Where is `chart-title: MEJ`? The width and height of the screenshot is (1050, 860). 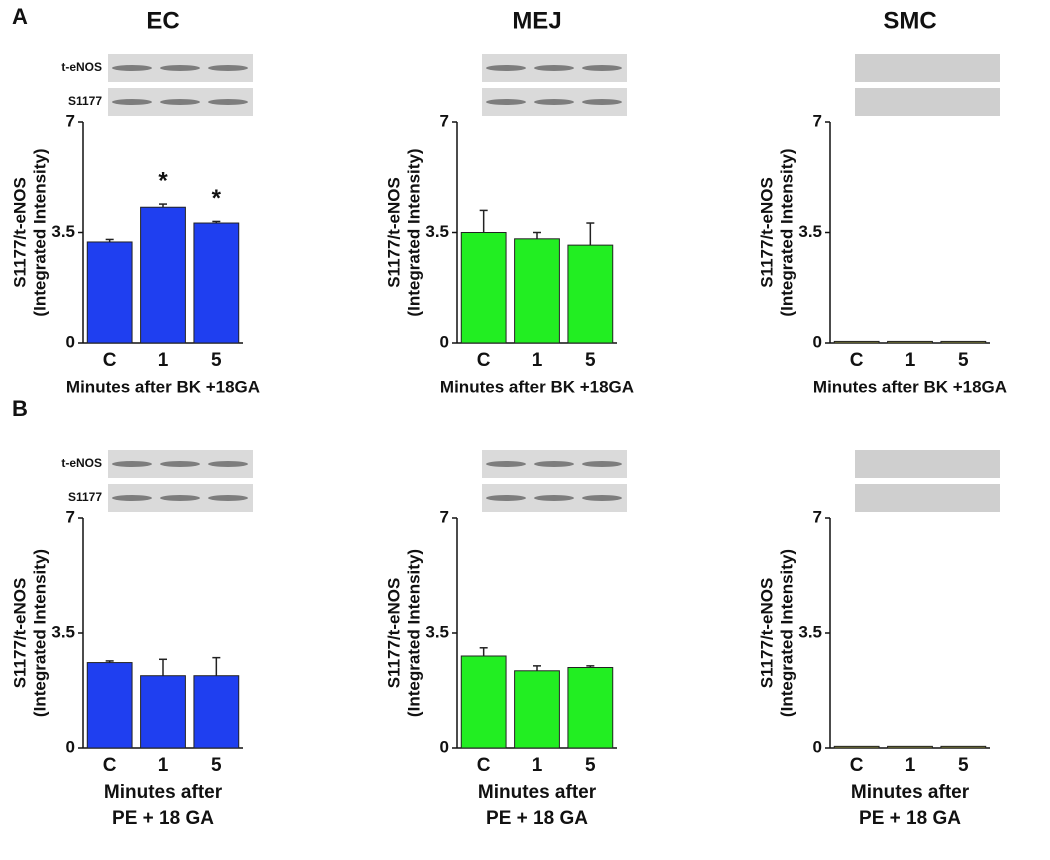
chart-title: MEJ is located at coordinates (536, 20).